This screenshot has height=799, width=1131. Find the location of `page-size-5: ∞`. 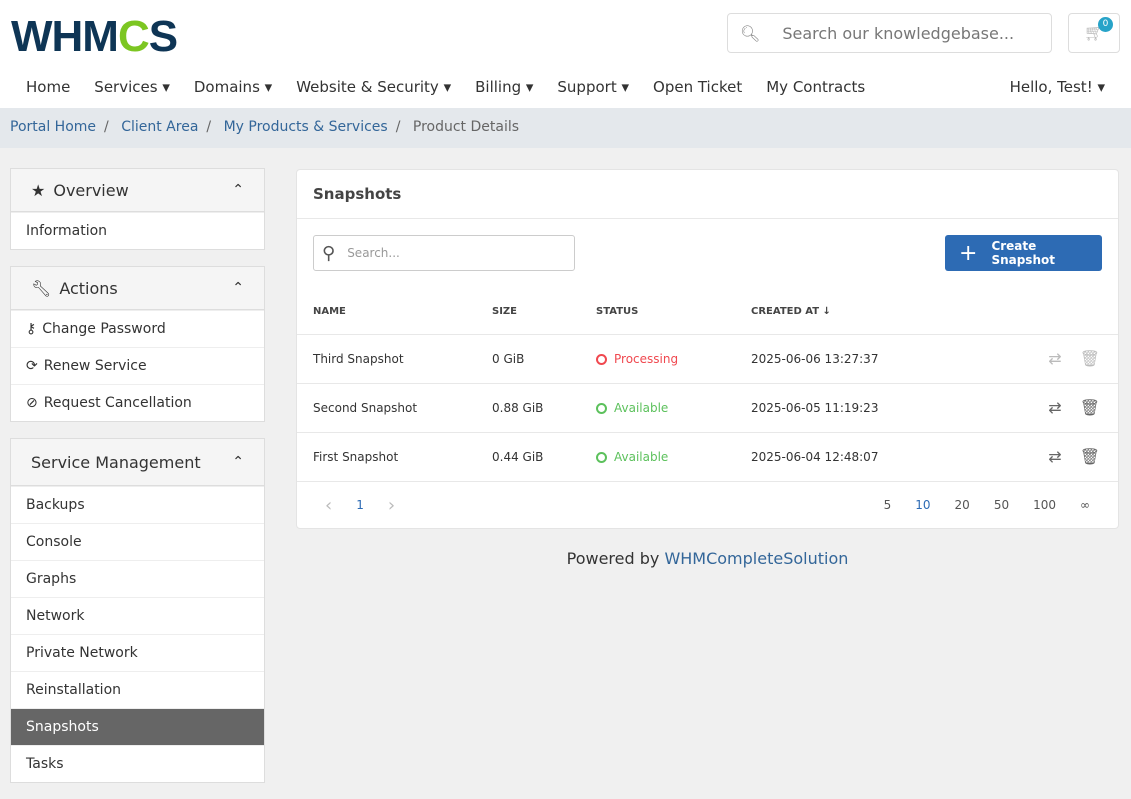

page-size-5: ∞ is located at coordinates (1085, 505).